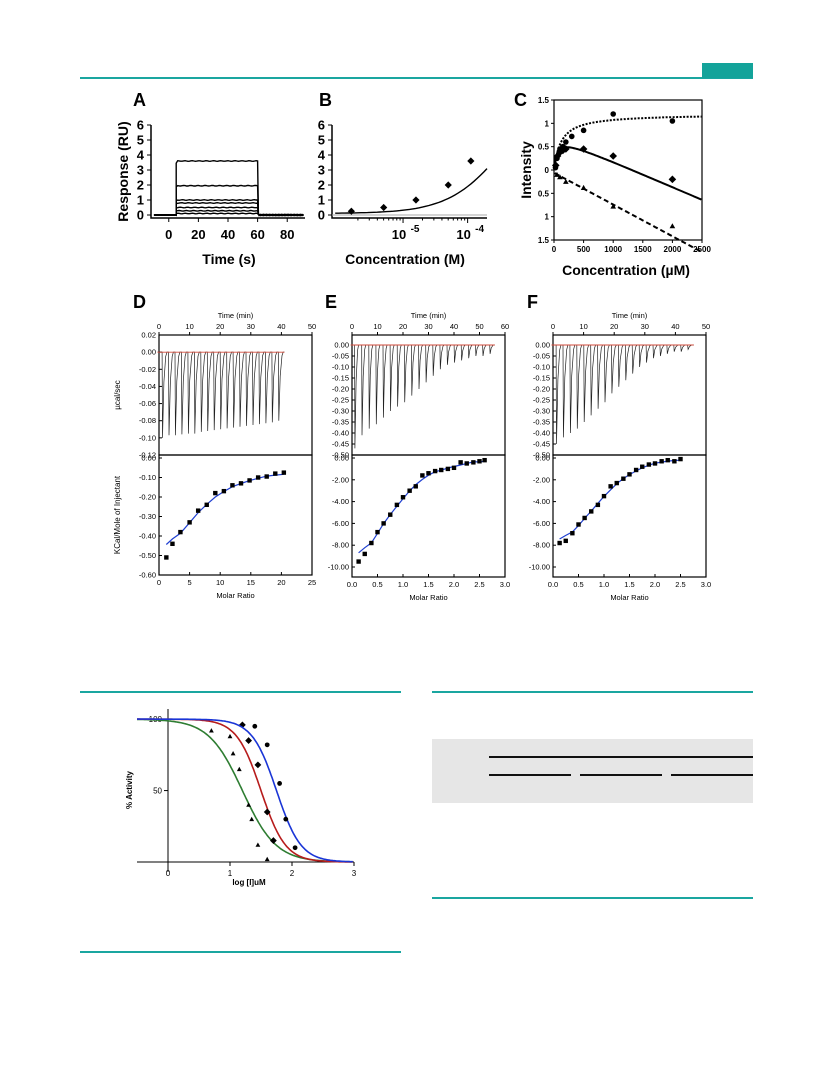  What do you see at coordinates (630, 315) in the screenshot?
I see `panel-f-top-xlabel: Time (min)` at bounding box center [630, 315].